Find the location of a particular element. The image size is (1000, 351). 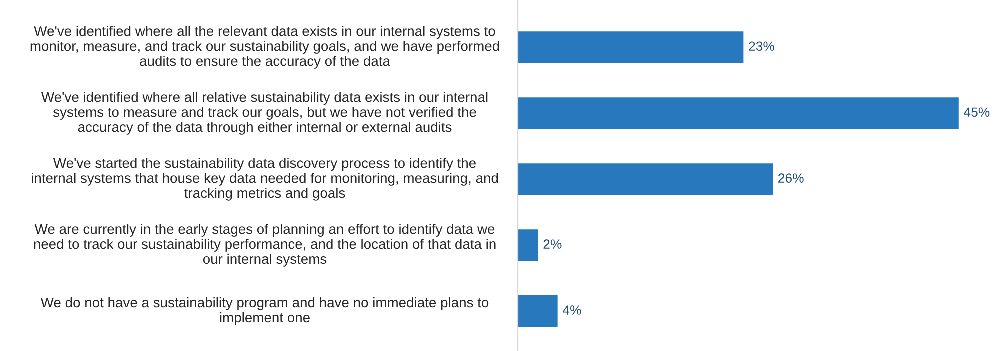

data-label: 23% is located at coordinates (761, 47).